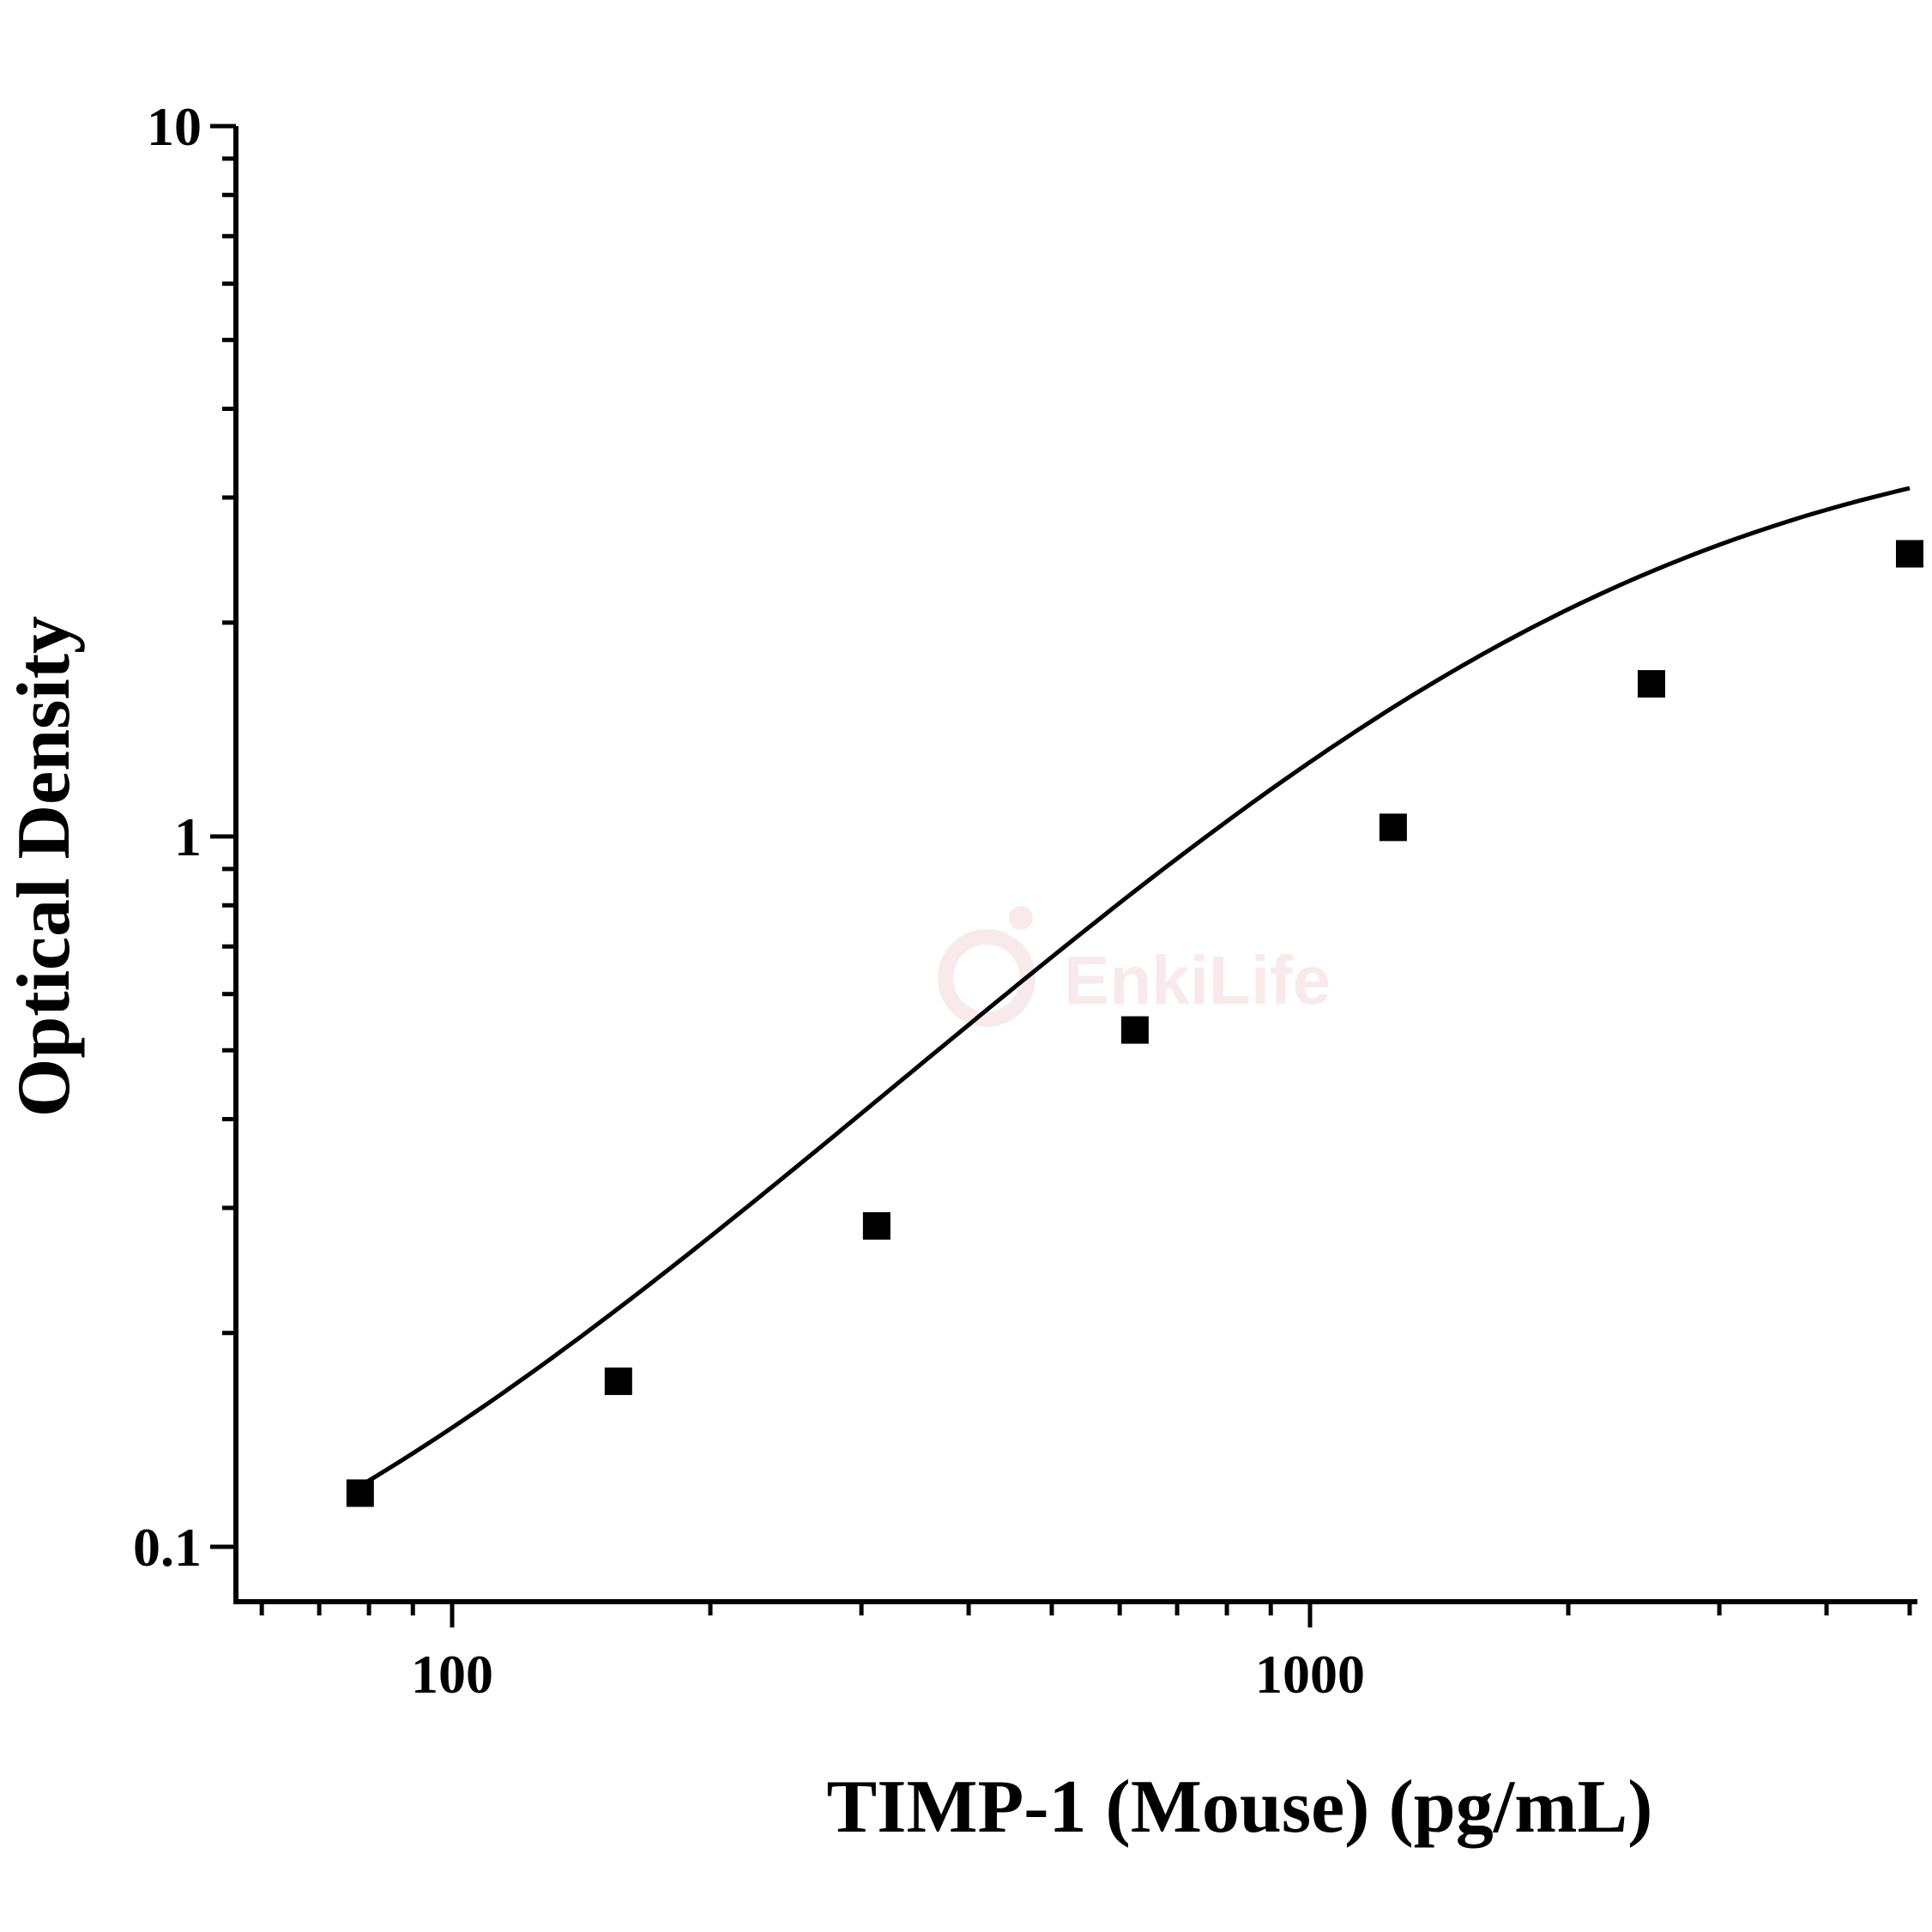  Describe the element at coordinates (986, 978) in the screenshot. I see `watermark-ring` at that location.